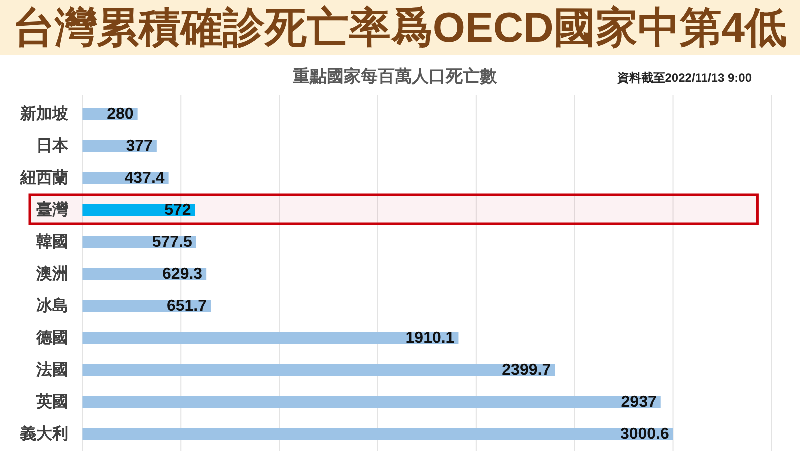  What do you see at coordinates (684, 78) in the screenshot?
I see `text: 資料截至2022/11/13 9:00` at bounding box center [684, 78].